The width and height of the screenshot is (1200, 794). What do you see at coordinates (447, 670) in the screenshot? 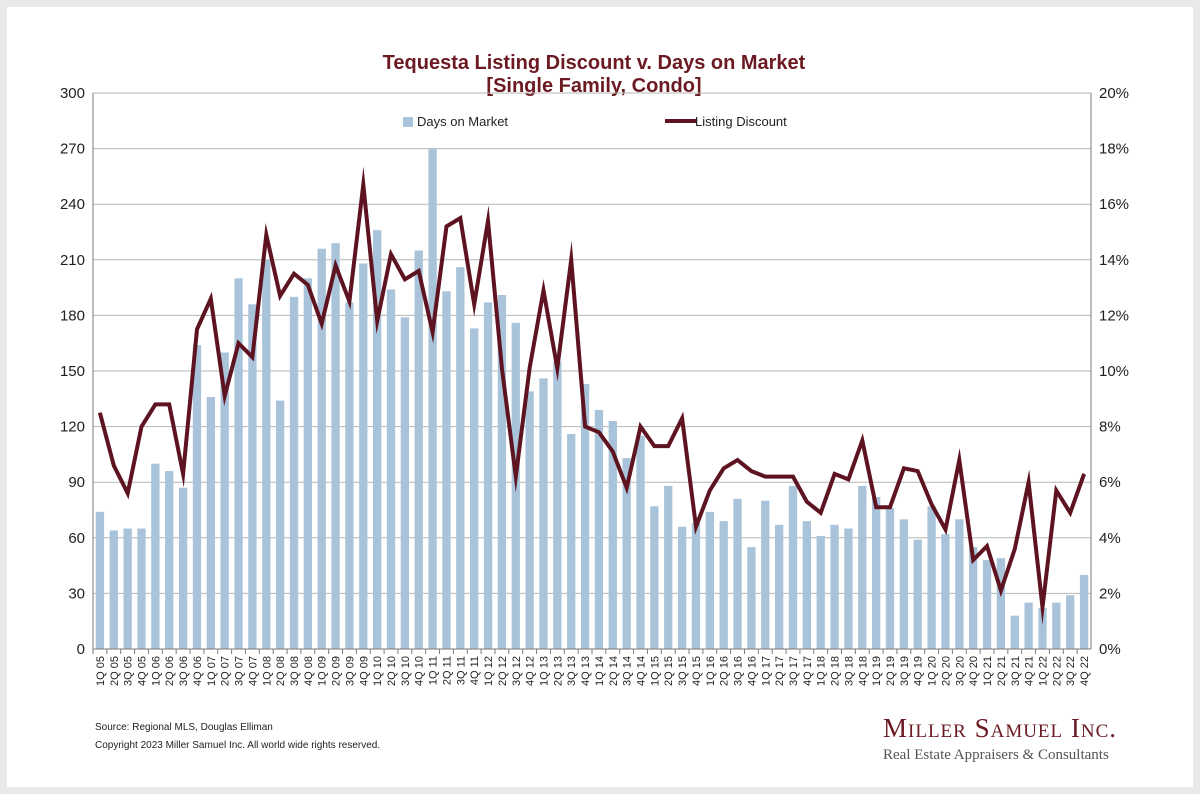
I see `x-tick-label: 2Q 11` at bounding box center [447, 670].